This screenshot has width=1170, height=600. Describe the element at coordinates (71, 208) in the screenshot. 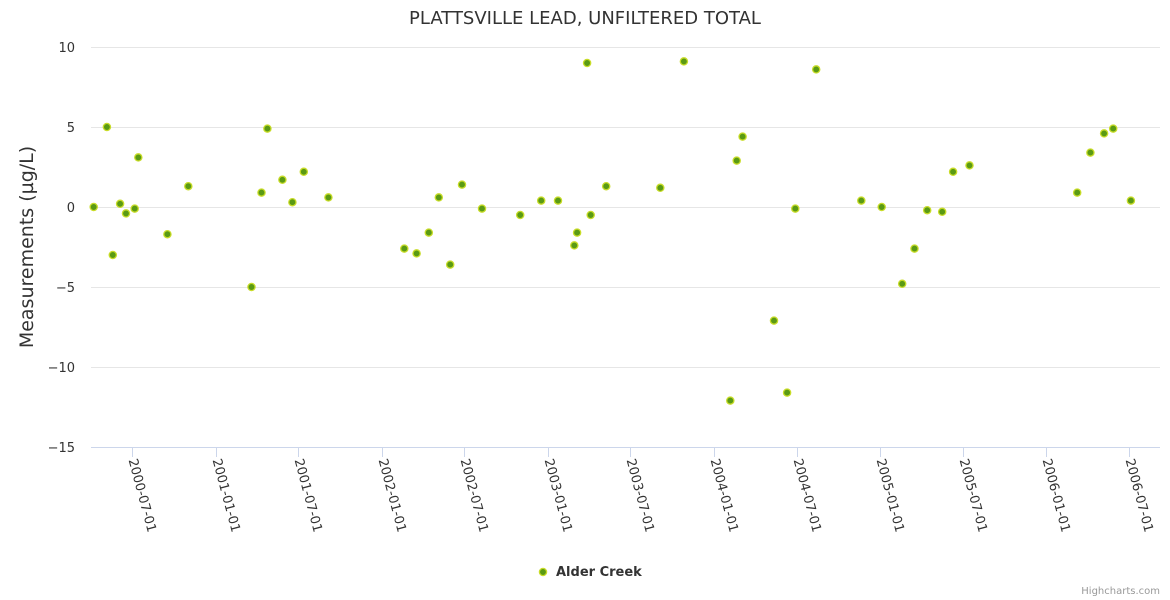

I see `y-tick-label: 0` at that location.